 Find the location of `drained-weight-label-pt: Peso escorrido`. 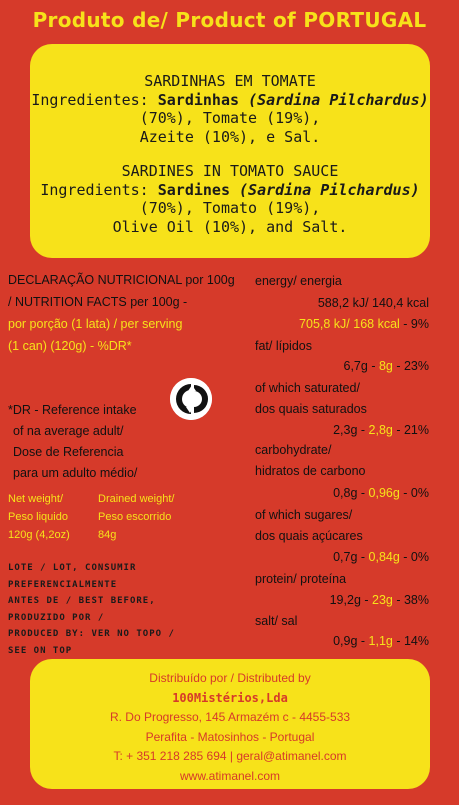

drained-weight-label-pt: Peso escorrido is located at coordinates (135, 517).